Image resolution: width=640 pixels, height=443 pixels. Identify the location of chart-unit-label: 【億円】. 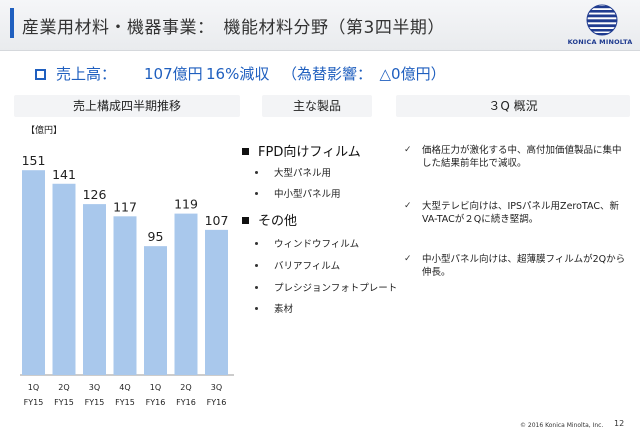
(44, 131).